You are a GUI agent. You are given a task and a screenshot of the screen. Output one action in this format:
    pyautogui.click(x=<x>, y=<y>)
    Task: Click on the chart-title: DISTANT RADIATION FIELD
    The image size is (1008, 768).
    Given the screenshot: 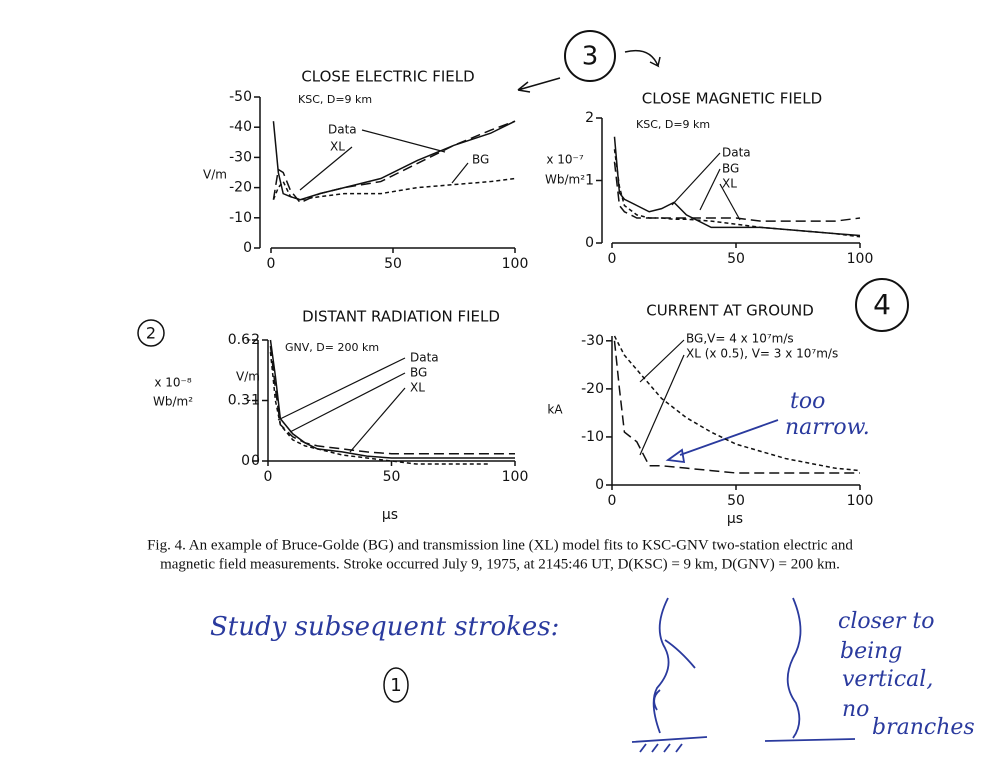 What is the action you would take?
    pyautogui.click(x=401, y=317)
    